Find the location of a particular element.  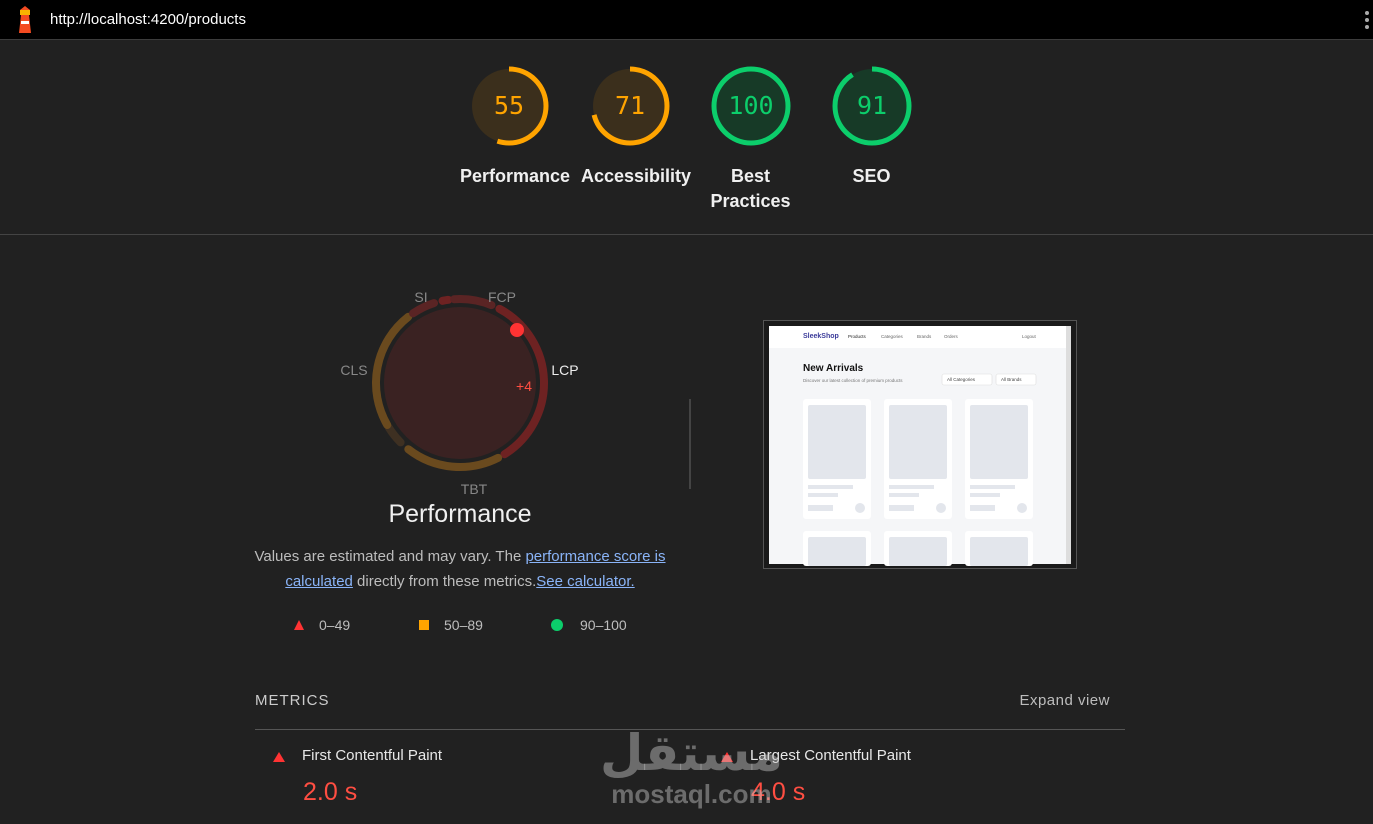

nav-item: Categories is located at coordinates (892, 336).